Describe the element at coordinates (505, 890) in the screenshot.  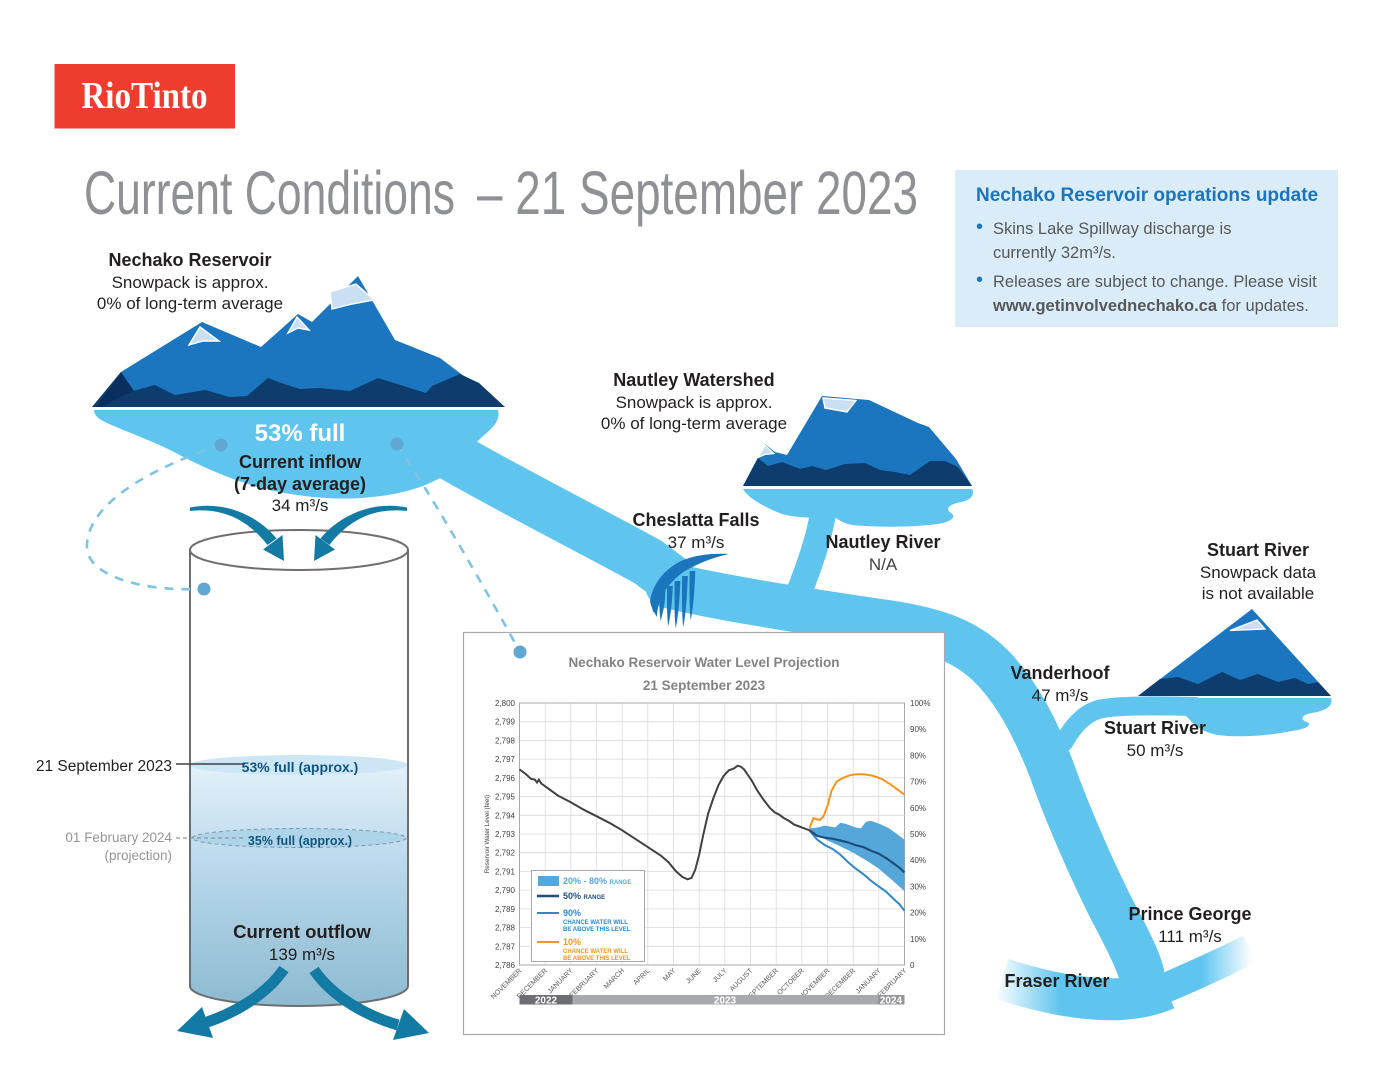
I see `svg-text: 2,790` at that location.